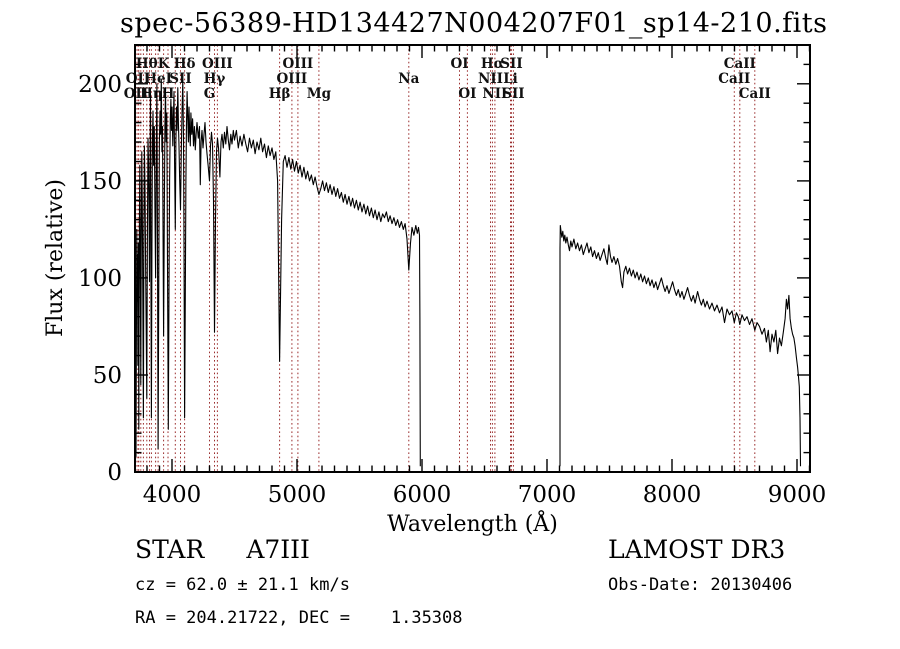 This screenshot has height=649, width=900. I want to click on spectrum-trace-red-arm, so click(680, 345).